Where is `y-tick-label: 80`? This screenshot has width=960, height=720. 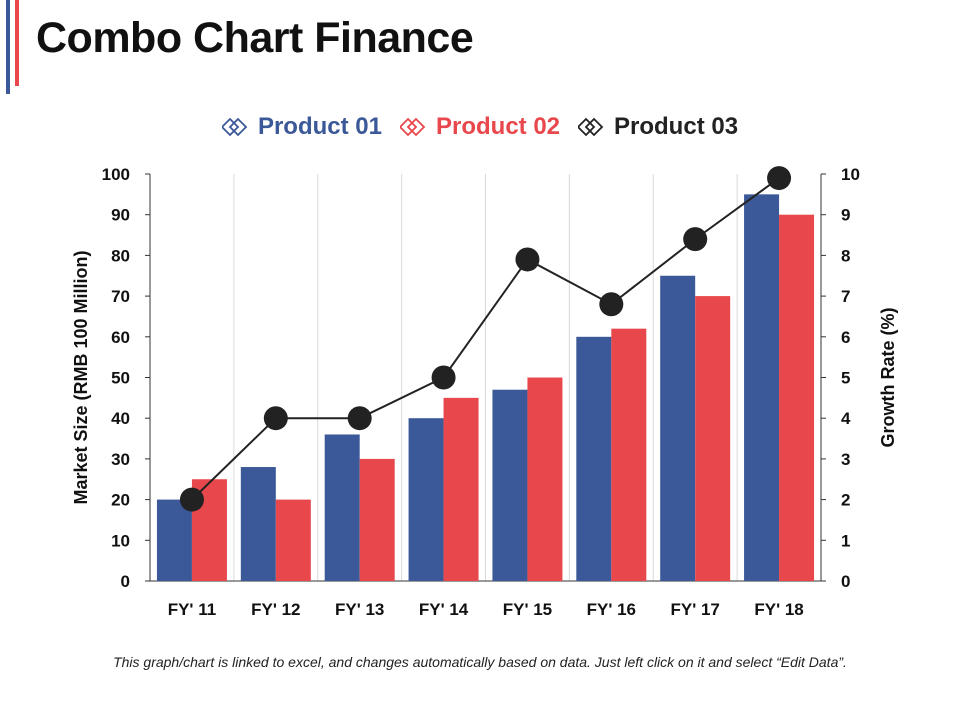
y-tick-label: 80 is located at coordinates (120, 255).